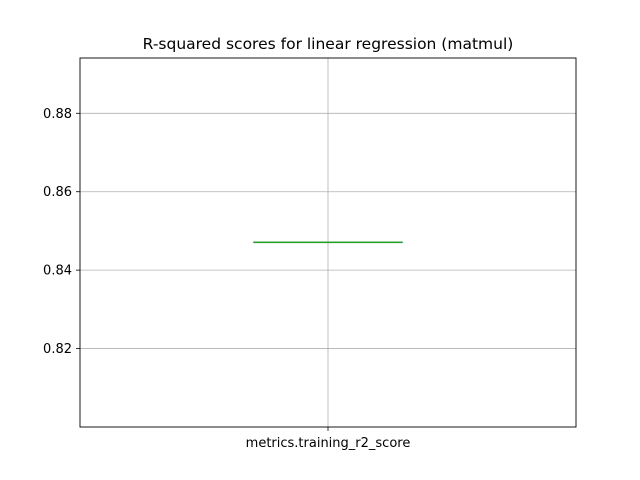 This screenshot has height=480, width=640. What do you see at coordinates (57, 271) in the screenshot?
I see `y-tick-label: 0.84` at bounding box center [57, 271].